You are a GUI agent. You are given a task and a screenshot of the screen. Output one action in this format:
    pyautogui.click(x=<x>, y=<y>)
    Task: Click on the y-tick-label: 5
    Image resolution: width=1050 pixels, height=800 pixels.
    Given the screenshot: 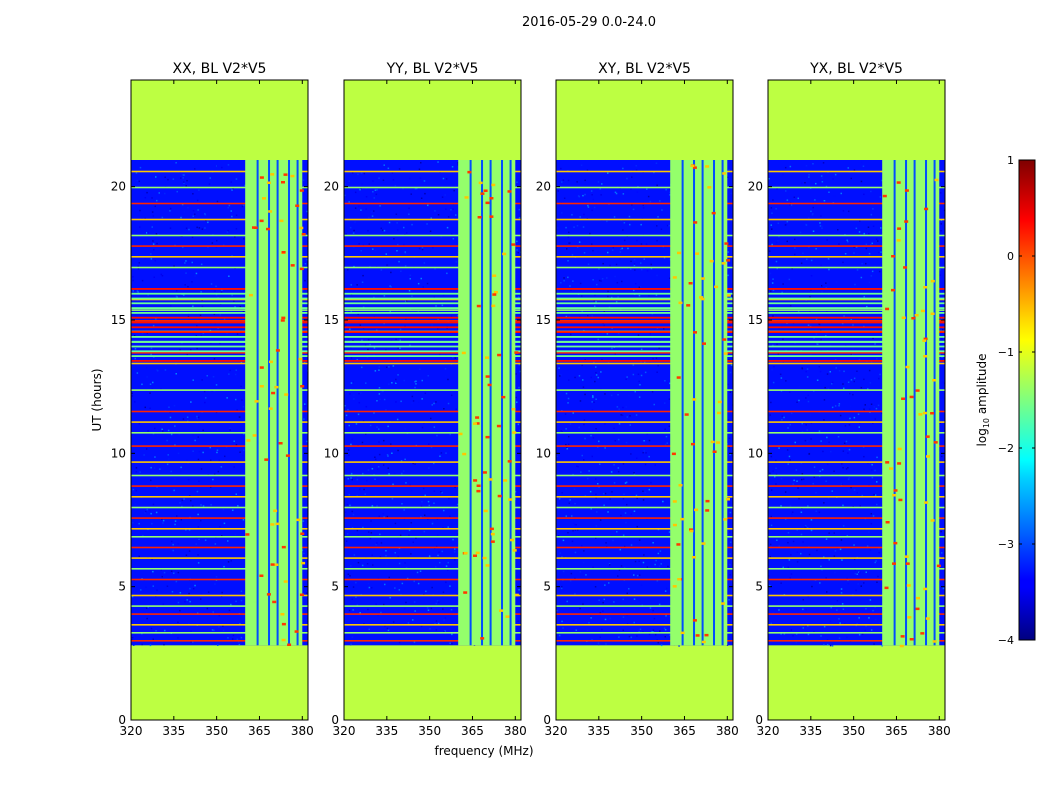 What is the action you would take?
    pyautogui.click(x=122, y=587)
    